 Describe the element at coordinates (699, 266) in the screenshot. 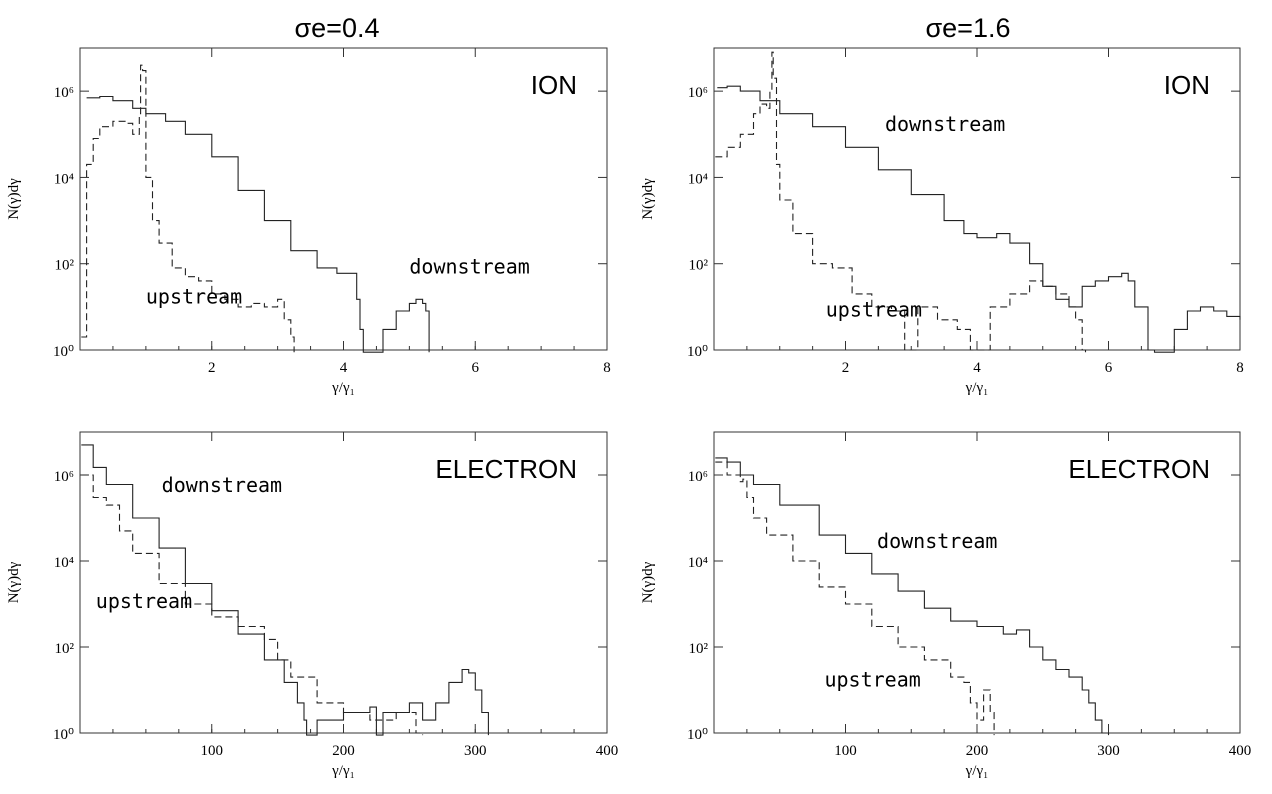

I see `p1-y-tick-label: 10²` at that location.